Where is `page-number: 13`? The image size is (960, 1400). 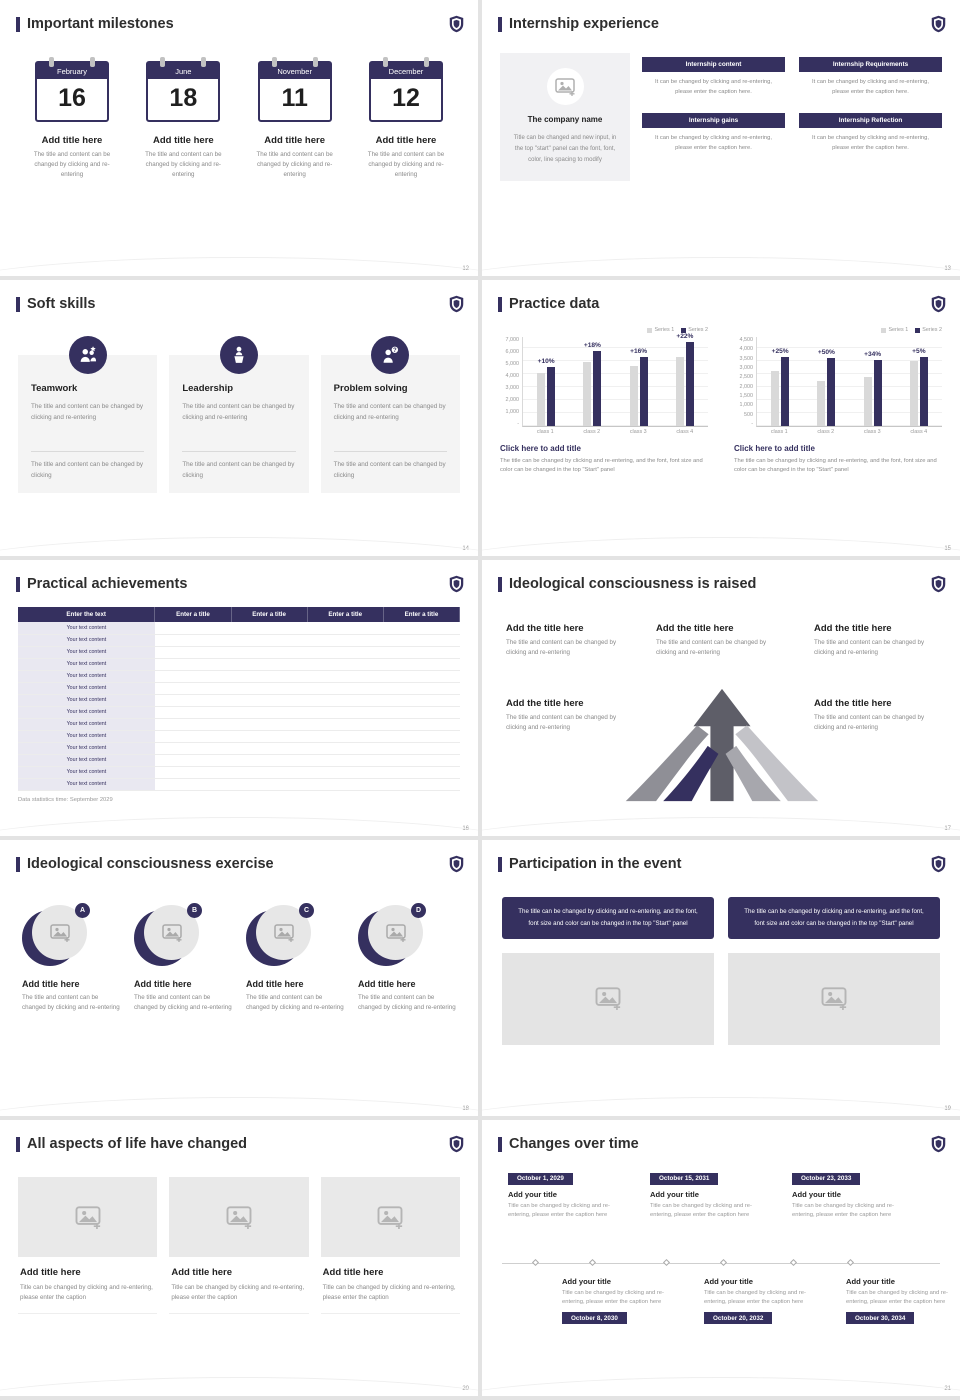 page-number: 13 is located at coordinates (947, 269).